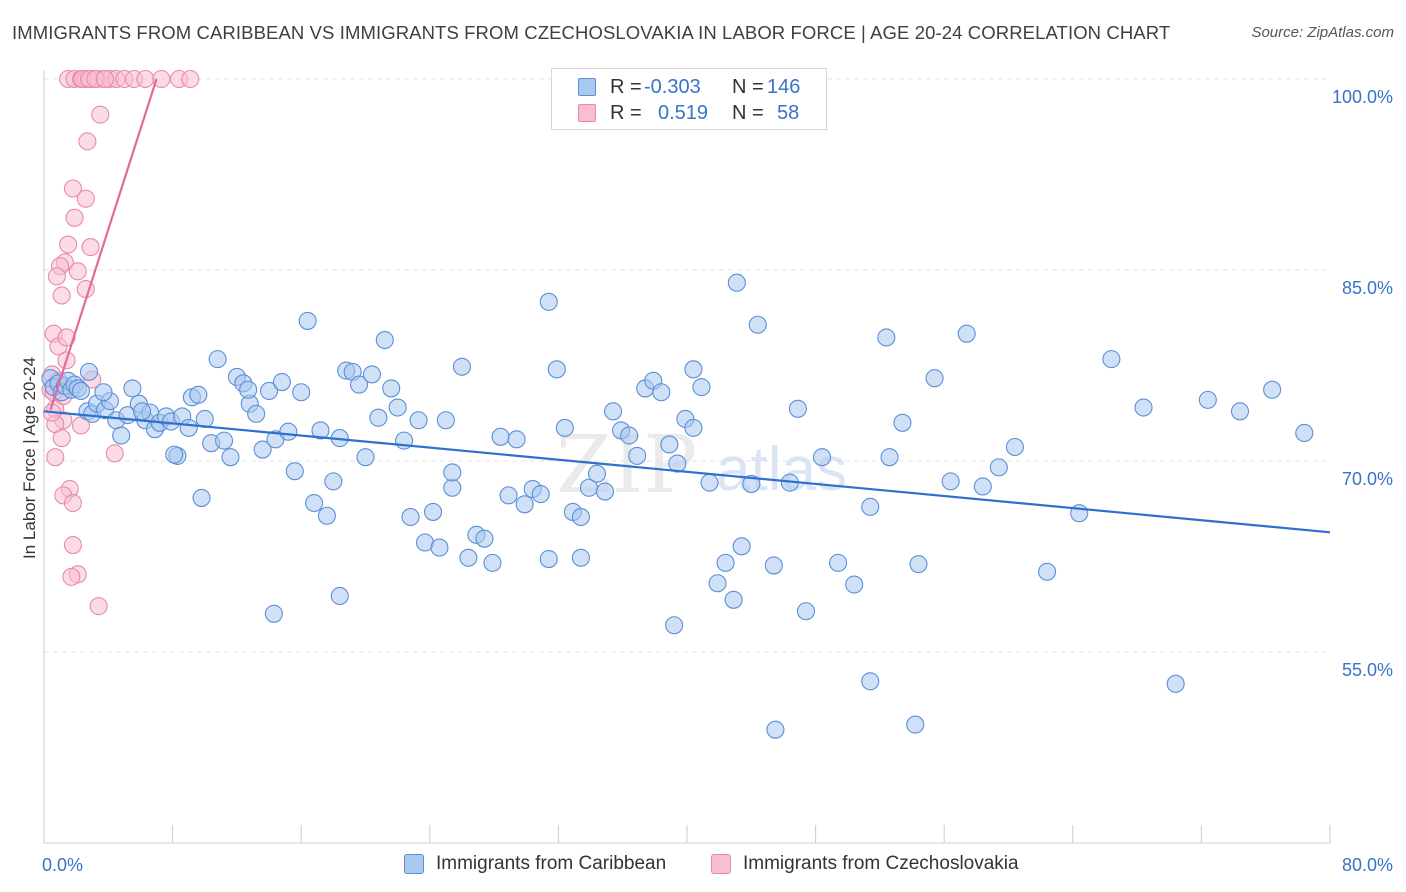 This screenshot has width=1406, height=892. What do you see at coordinates (626, 87) in the screenshot?
I see `r-label: R =` at bounding box center [626, 87].